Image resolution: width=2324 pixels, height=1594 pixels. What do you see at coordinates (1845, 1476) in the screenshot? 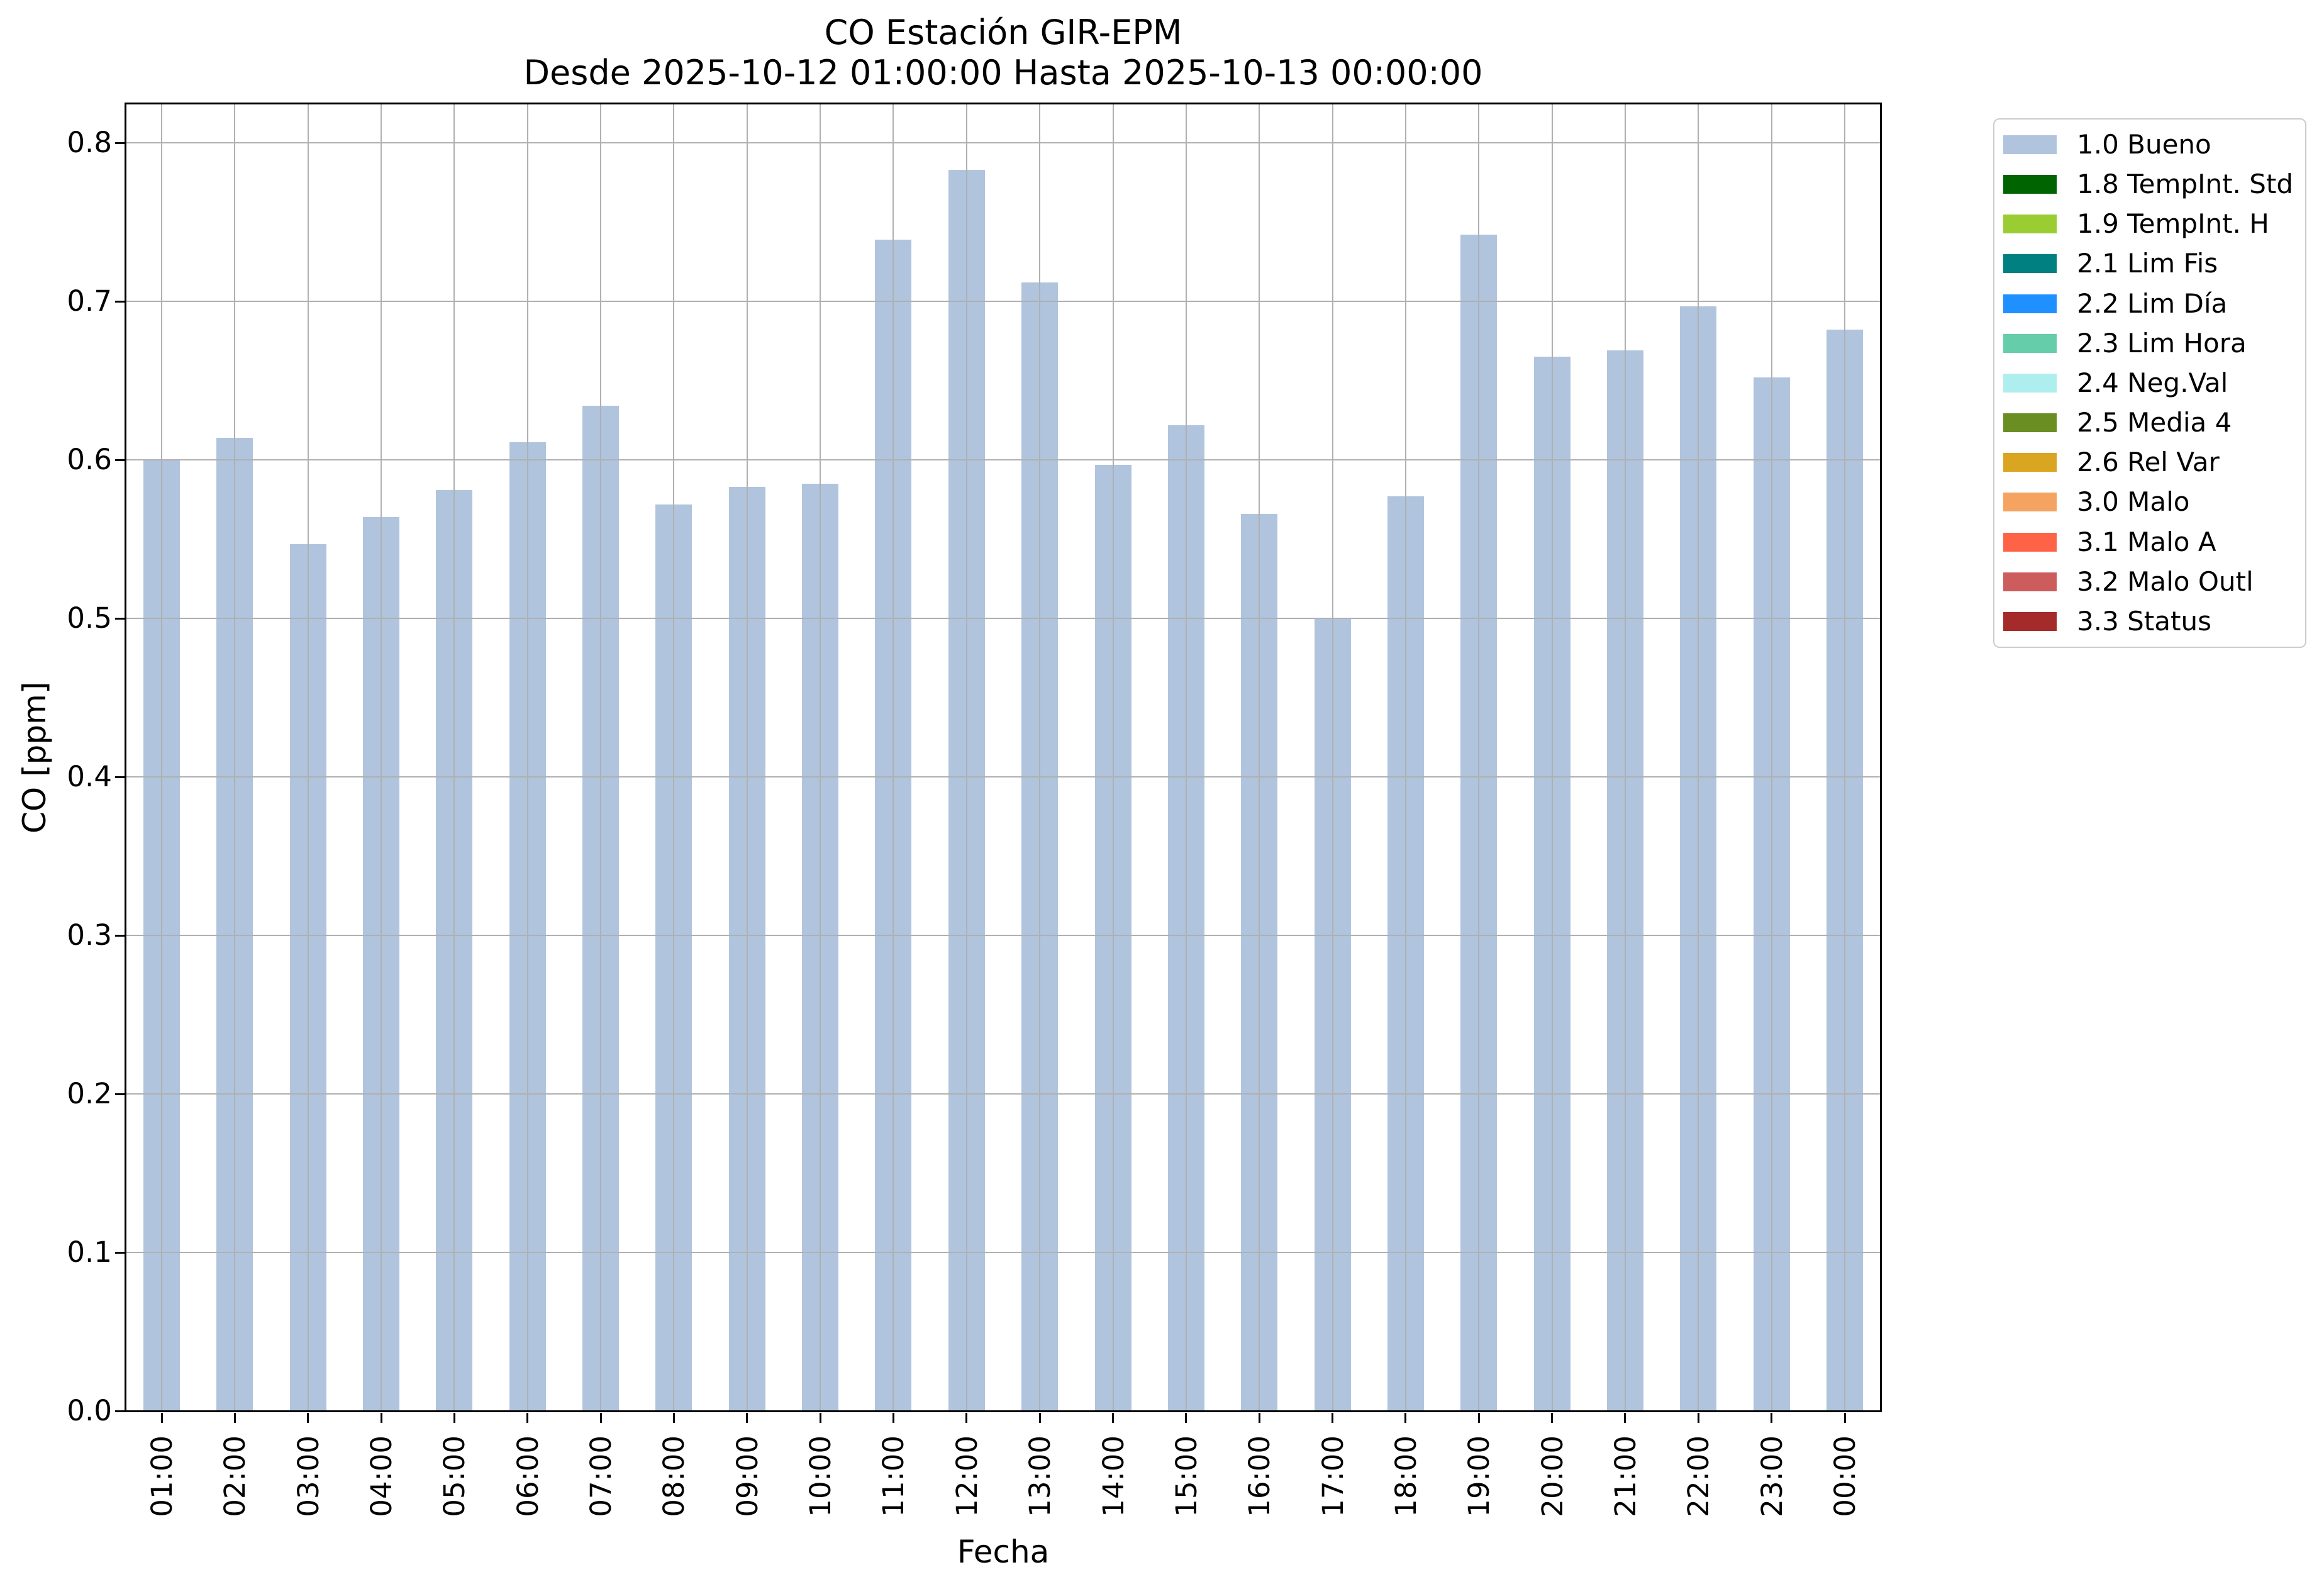
I see `x-tick-label: 00:00` at bounding box center [1845, 1476].